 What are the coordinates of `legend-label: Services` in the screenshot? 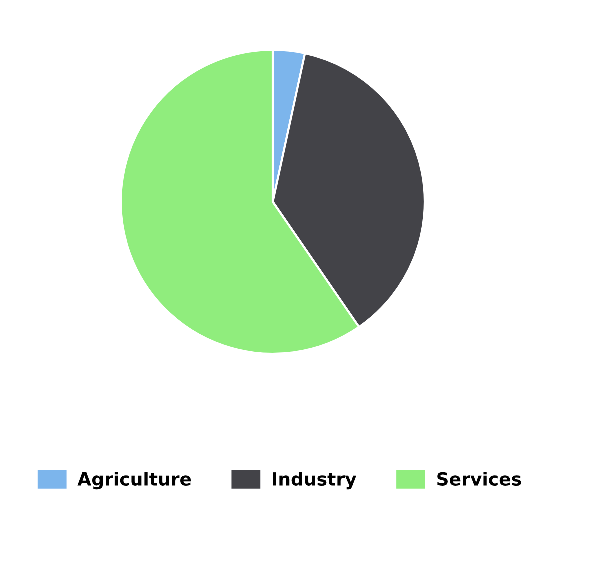 It's located at (480, 479).